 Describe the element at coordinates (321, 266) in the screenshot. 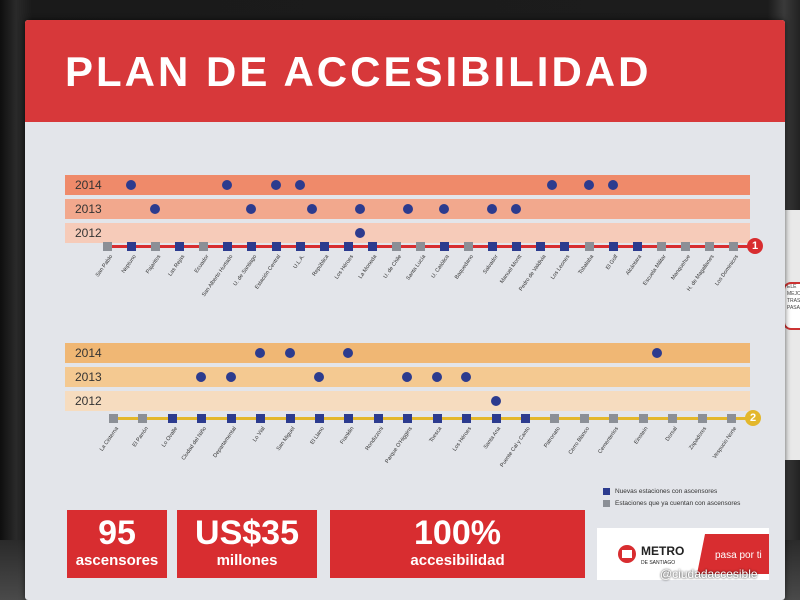

I see `station-name: República` at that location.